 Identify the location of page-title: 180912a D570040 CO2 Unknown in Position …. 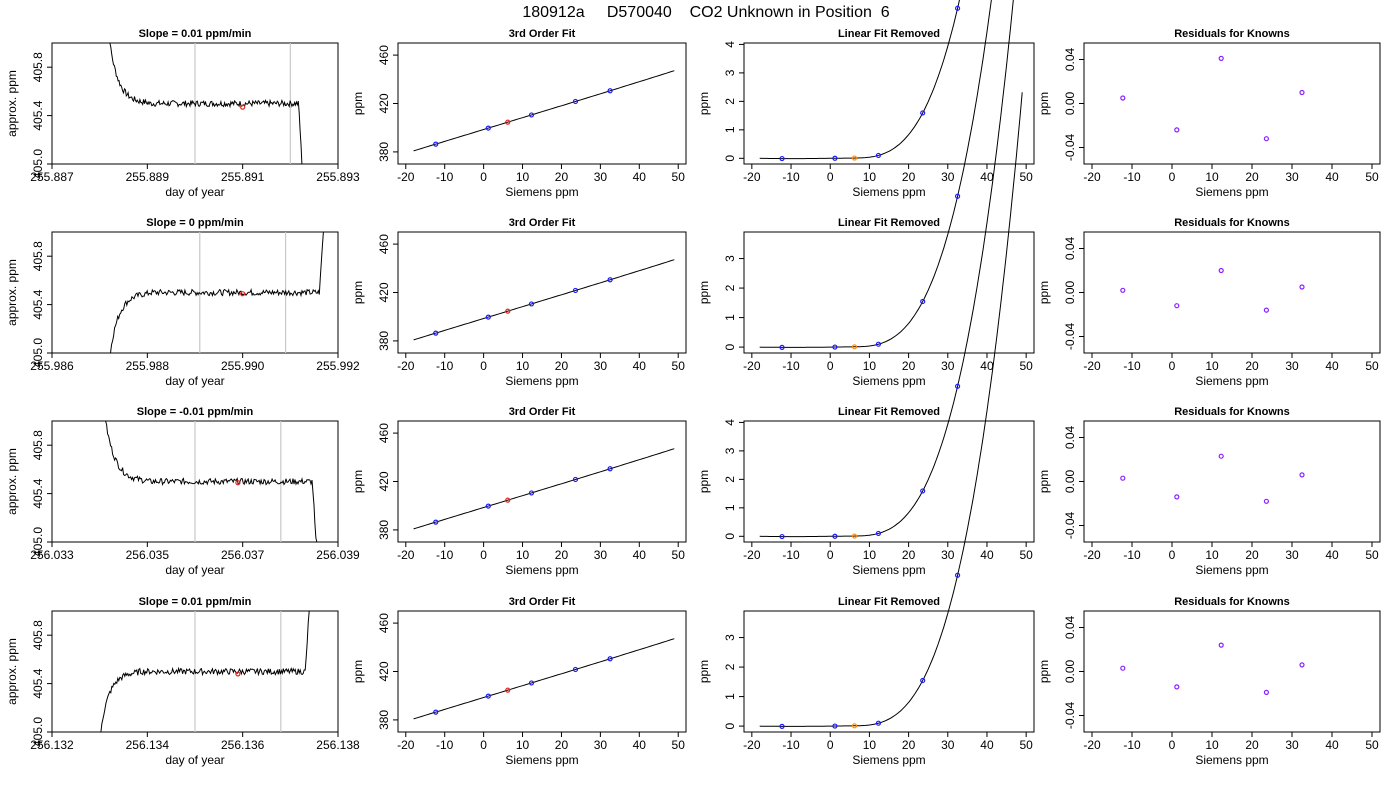
(705, 12).